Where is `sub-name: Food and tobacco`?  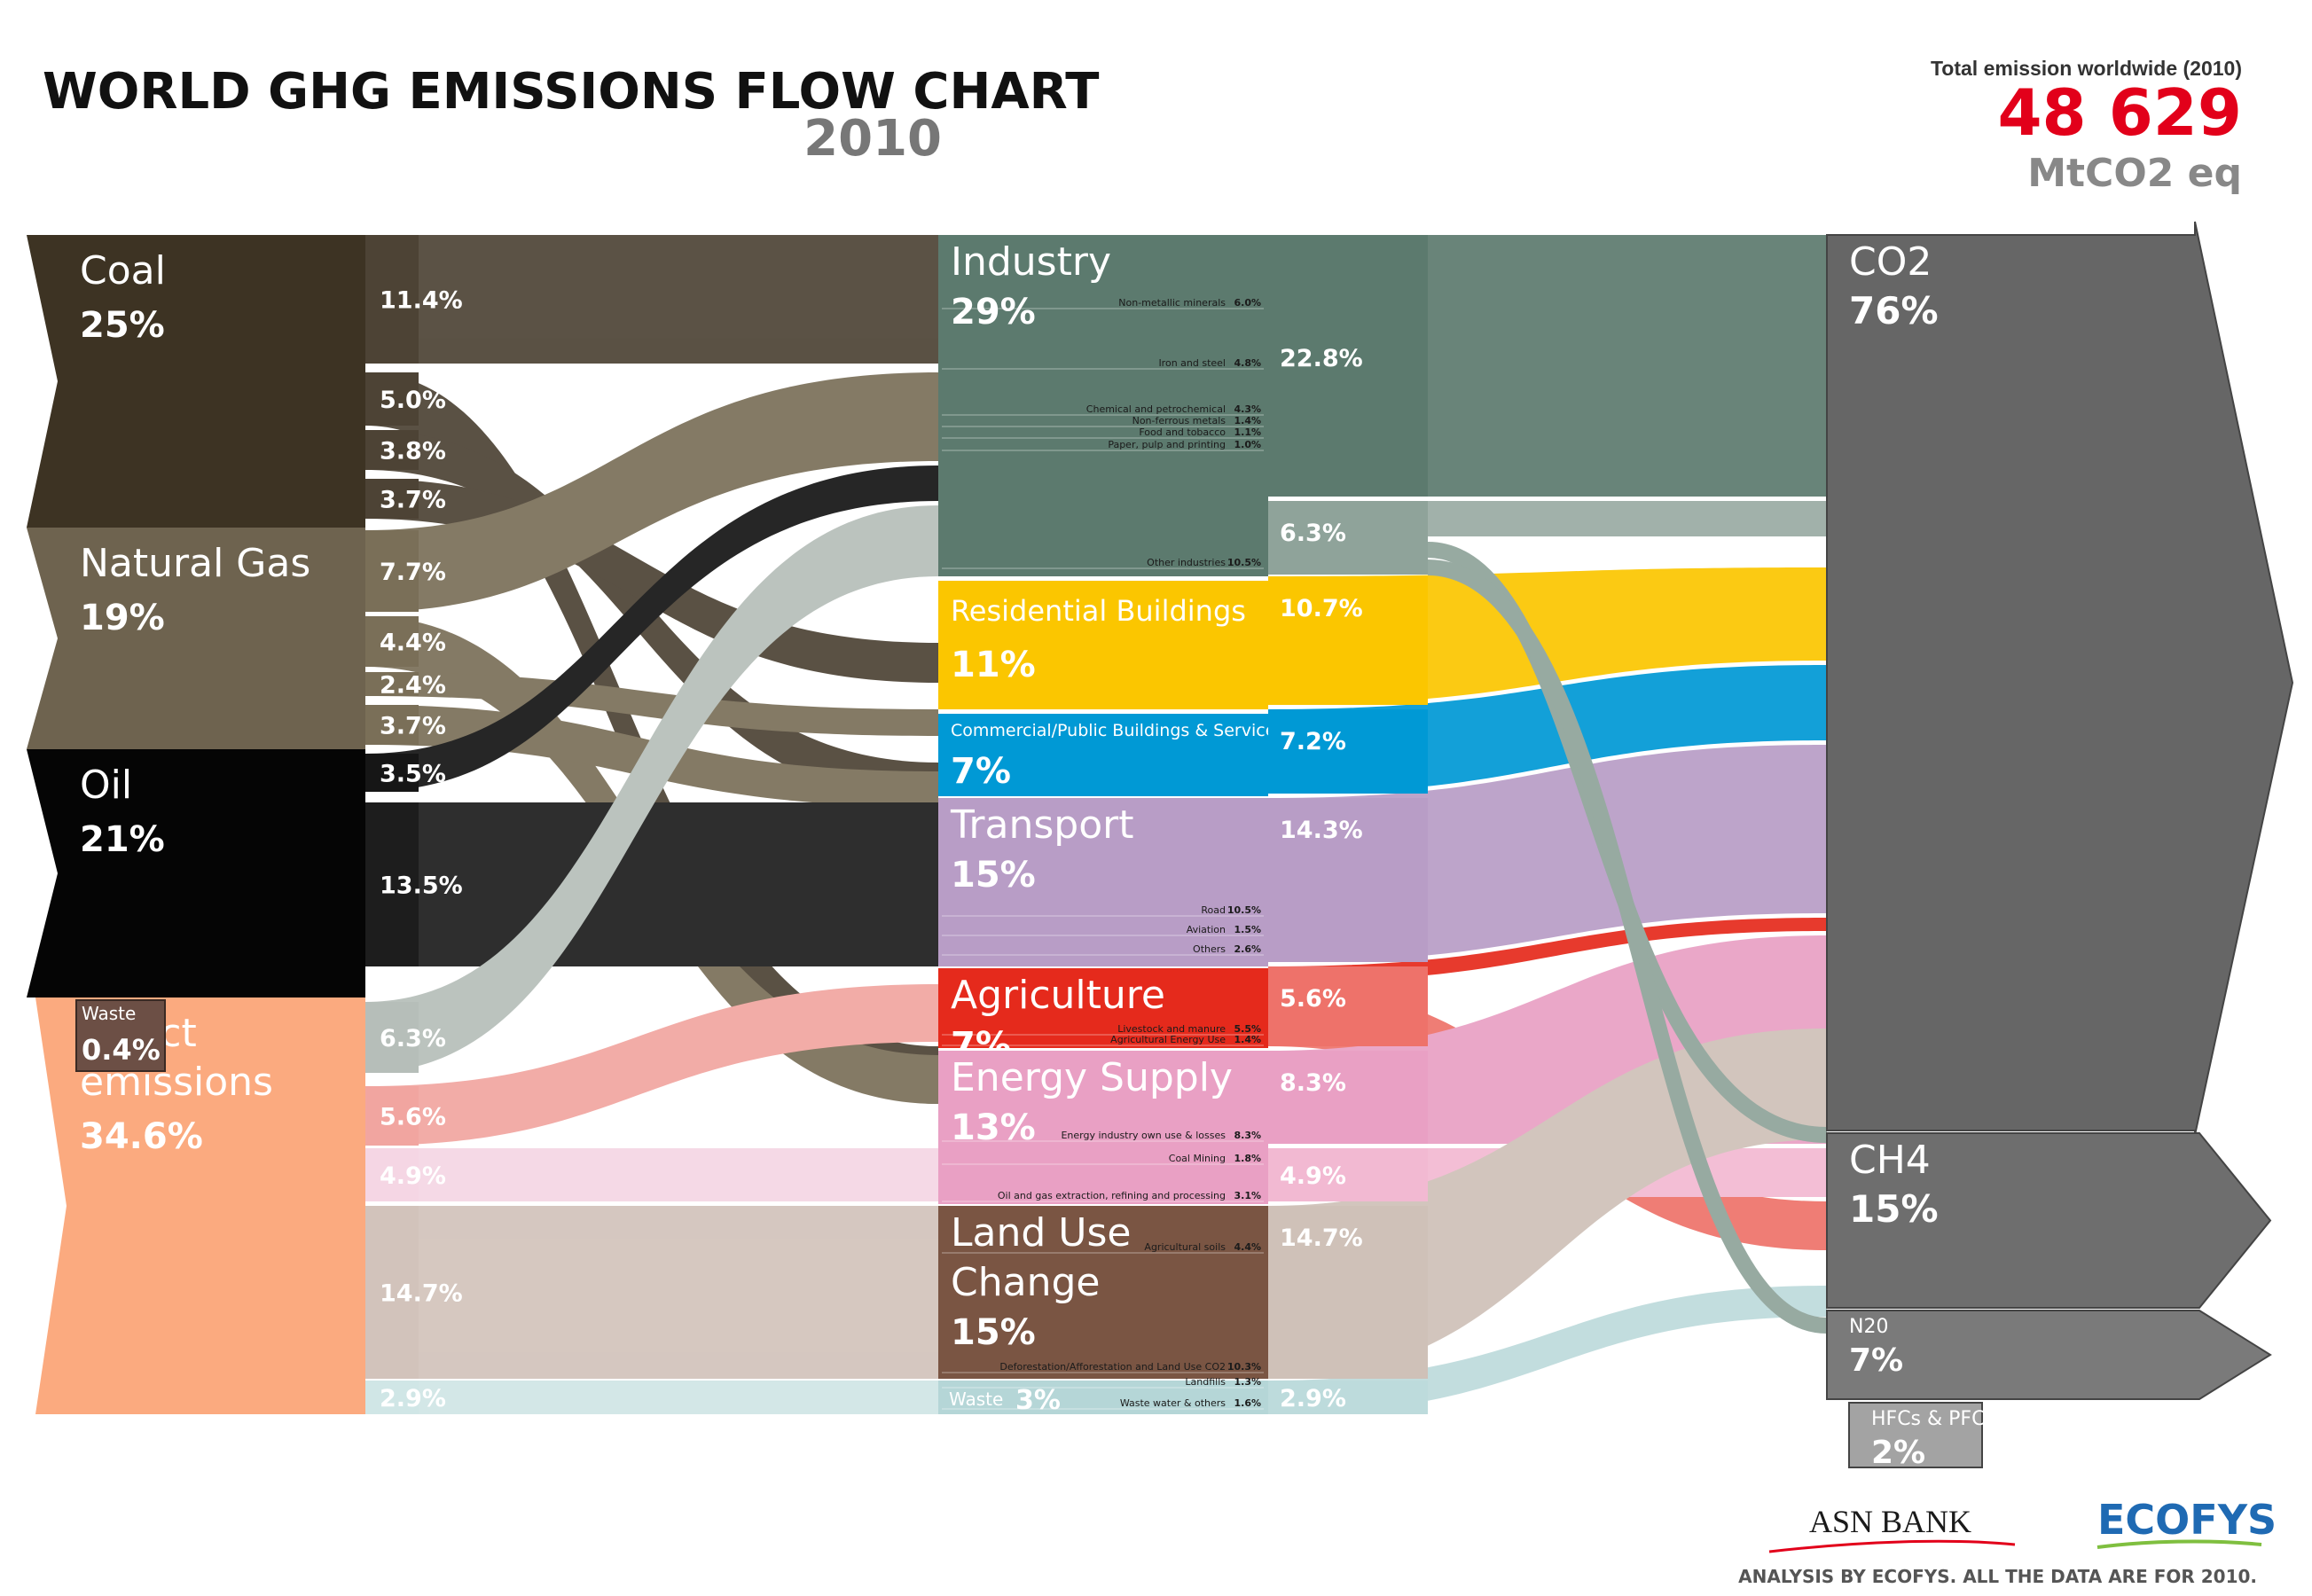 sub-name: Food and tobacco is located at coordinates (1183, 432).